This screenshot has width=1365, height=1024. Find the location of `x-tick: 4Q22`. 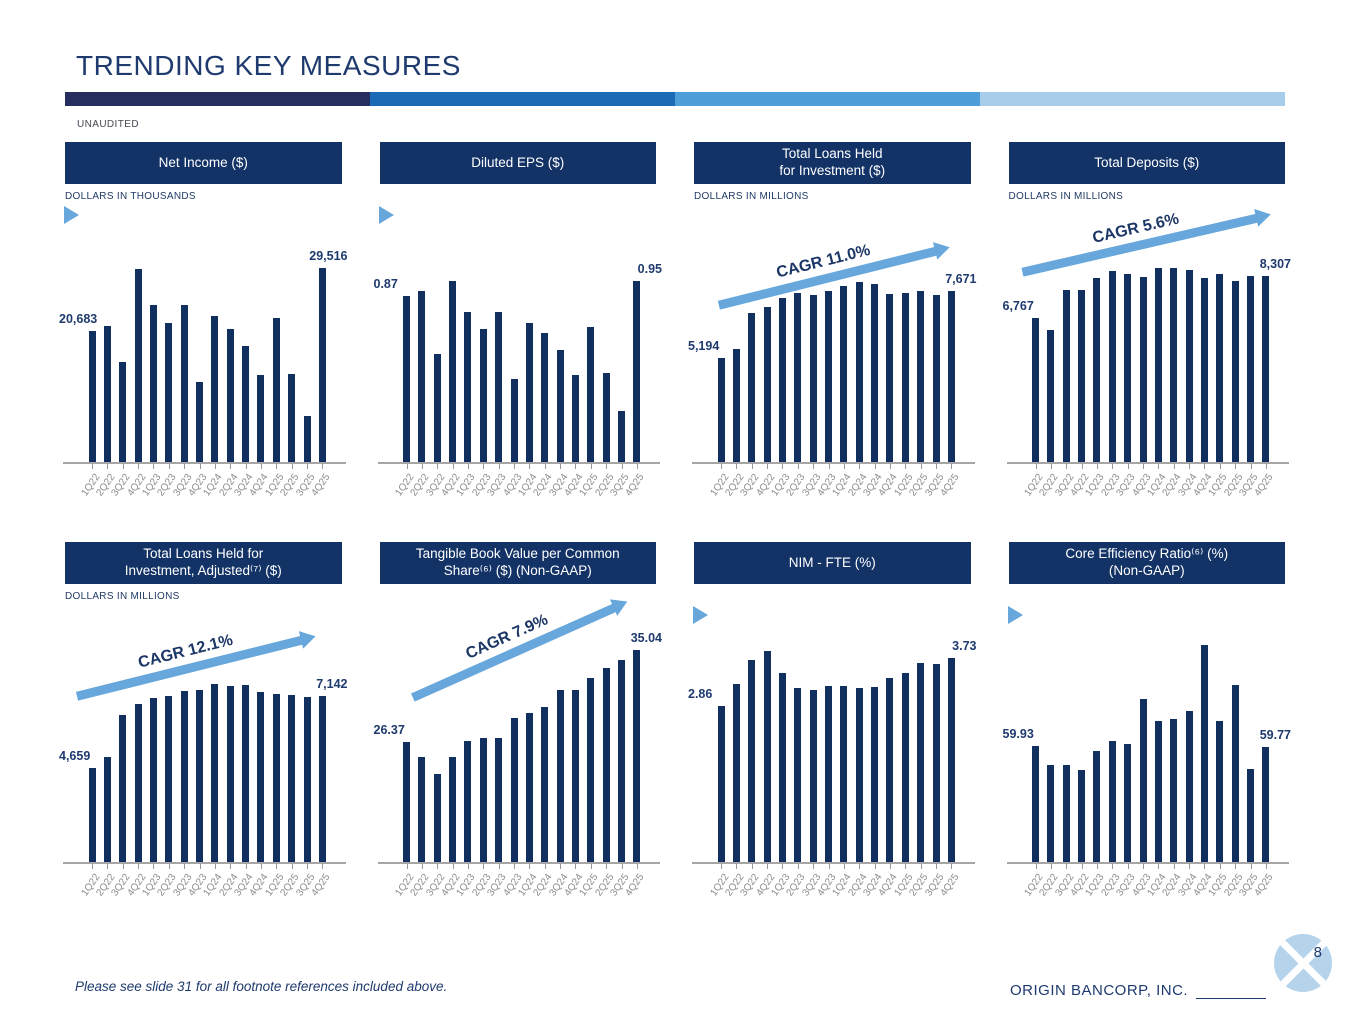

x-tick: 4Q22 is located at coordinates (1080, 488).